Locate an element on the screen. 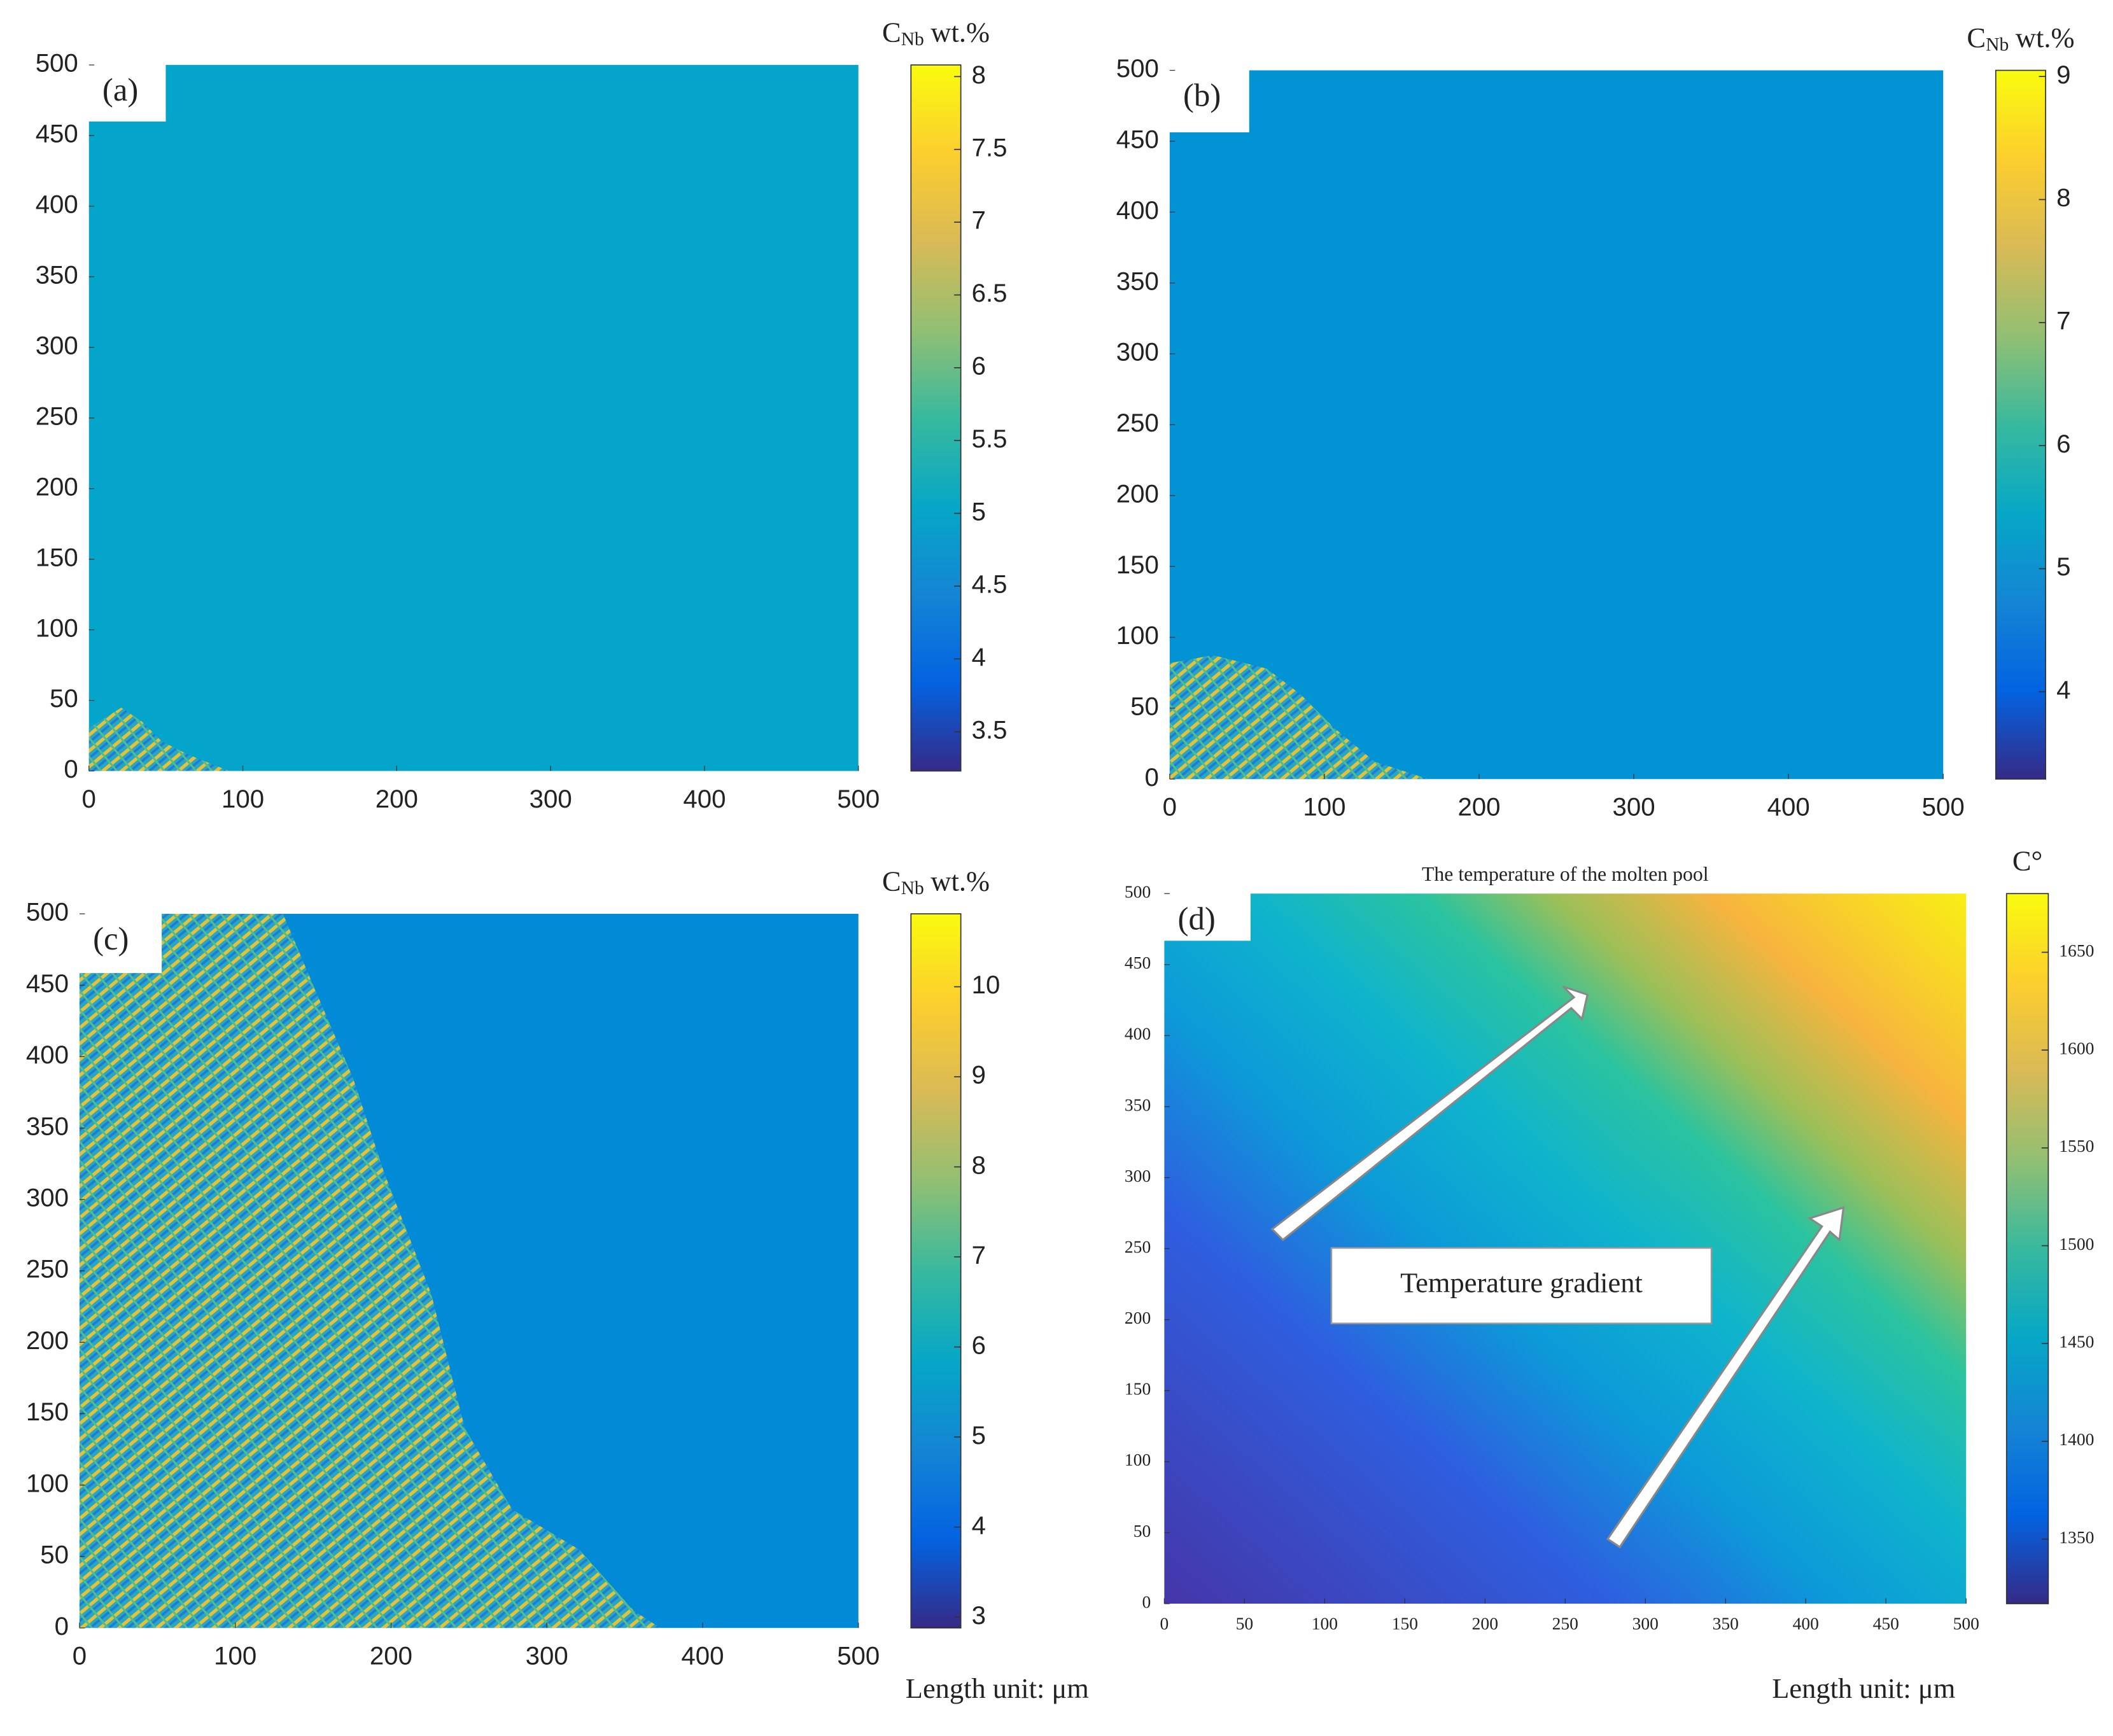 The height and width of the screenshot is (1736, 2113). annotation-box is located at coordinates (1521, 1285).